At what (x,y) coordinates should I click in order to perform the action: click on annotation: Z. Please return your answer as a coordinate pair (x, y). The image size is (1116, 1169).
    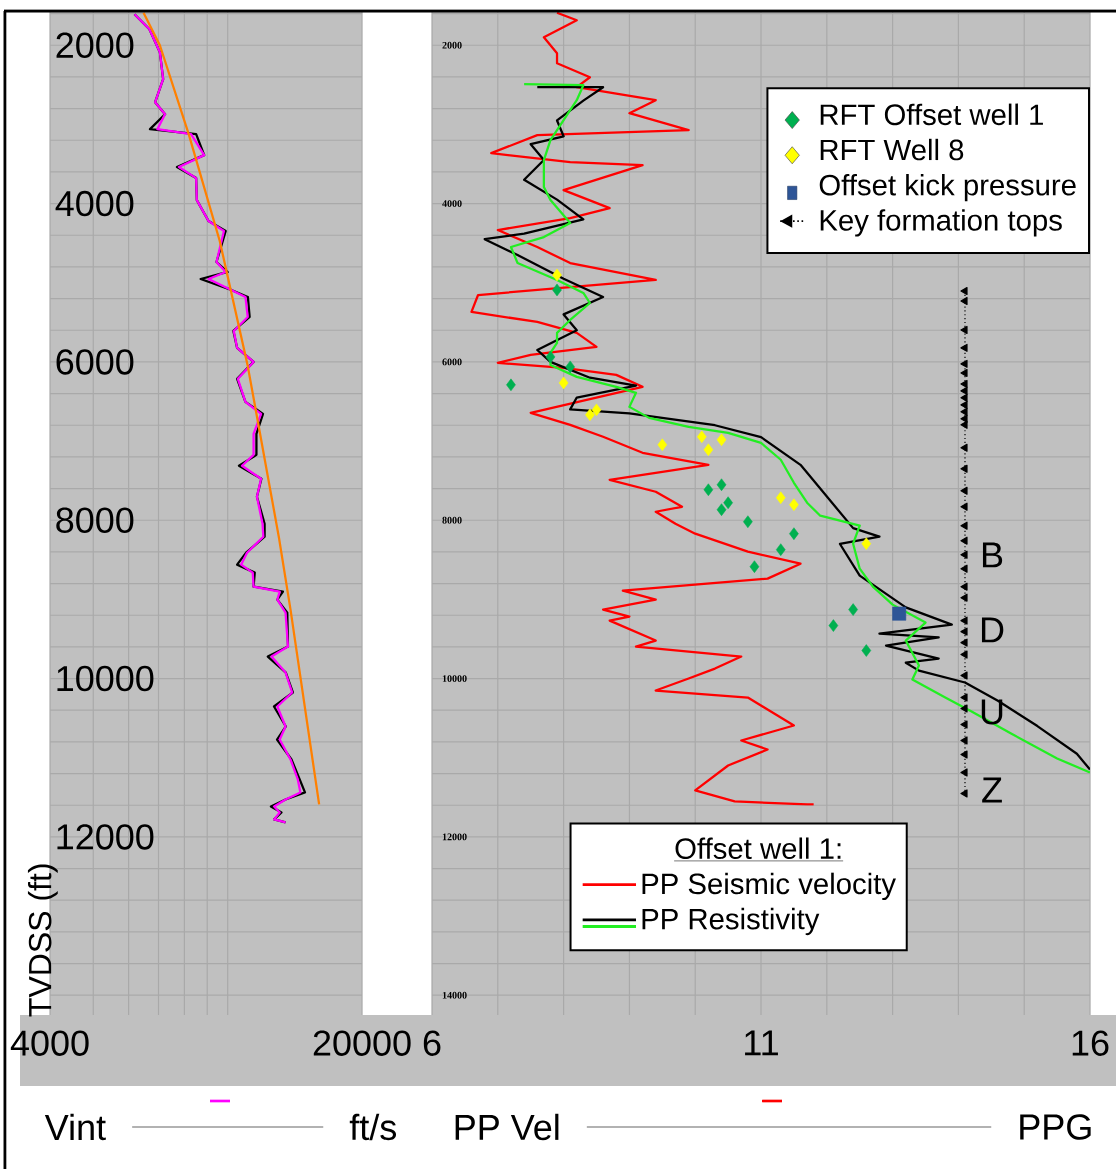
    Looking at the image, I should click on (992, 790).